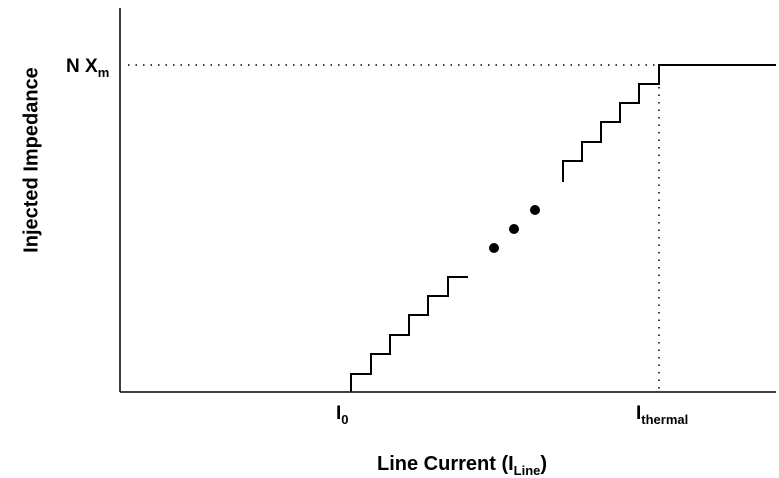 The image size is (779, 478). Describe the element at coordinates (31, 160) in the screenshot. I see `y-axis-label: Injected Impedance` at that location.